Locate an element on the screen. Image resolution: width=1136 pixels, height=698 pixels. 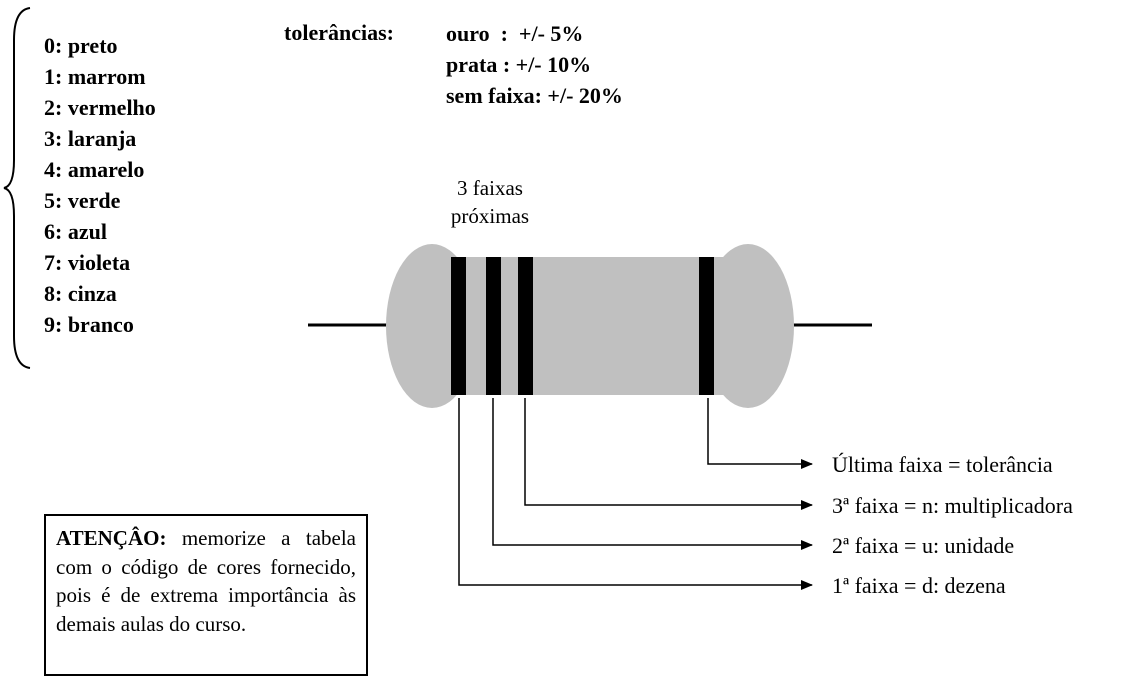
bands-note-line: 3 faixas is located at coordinates (490, 188).